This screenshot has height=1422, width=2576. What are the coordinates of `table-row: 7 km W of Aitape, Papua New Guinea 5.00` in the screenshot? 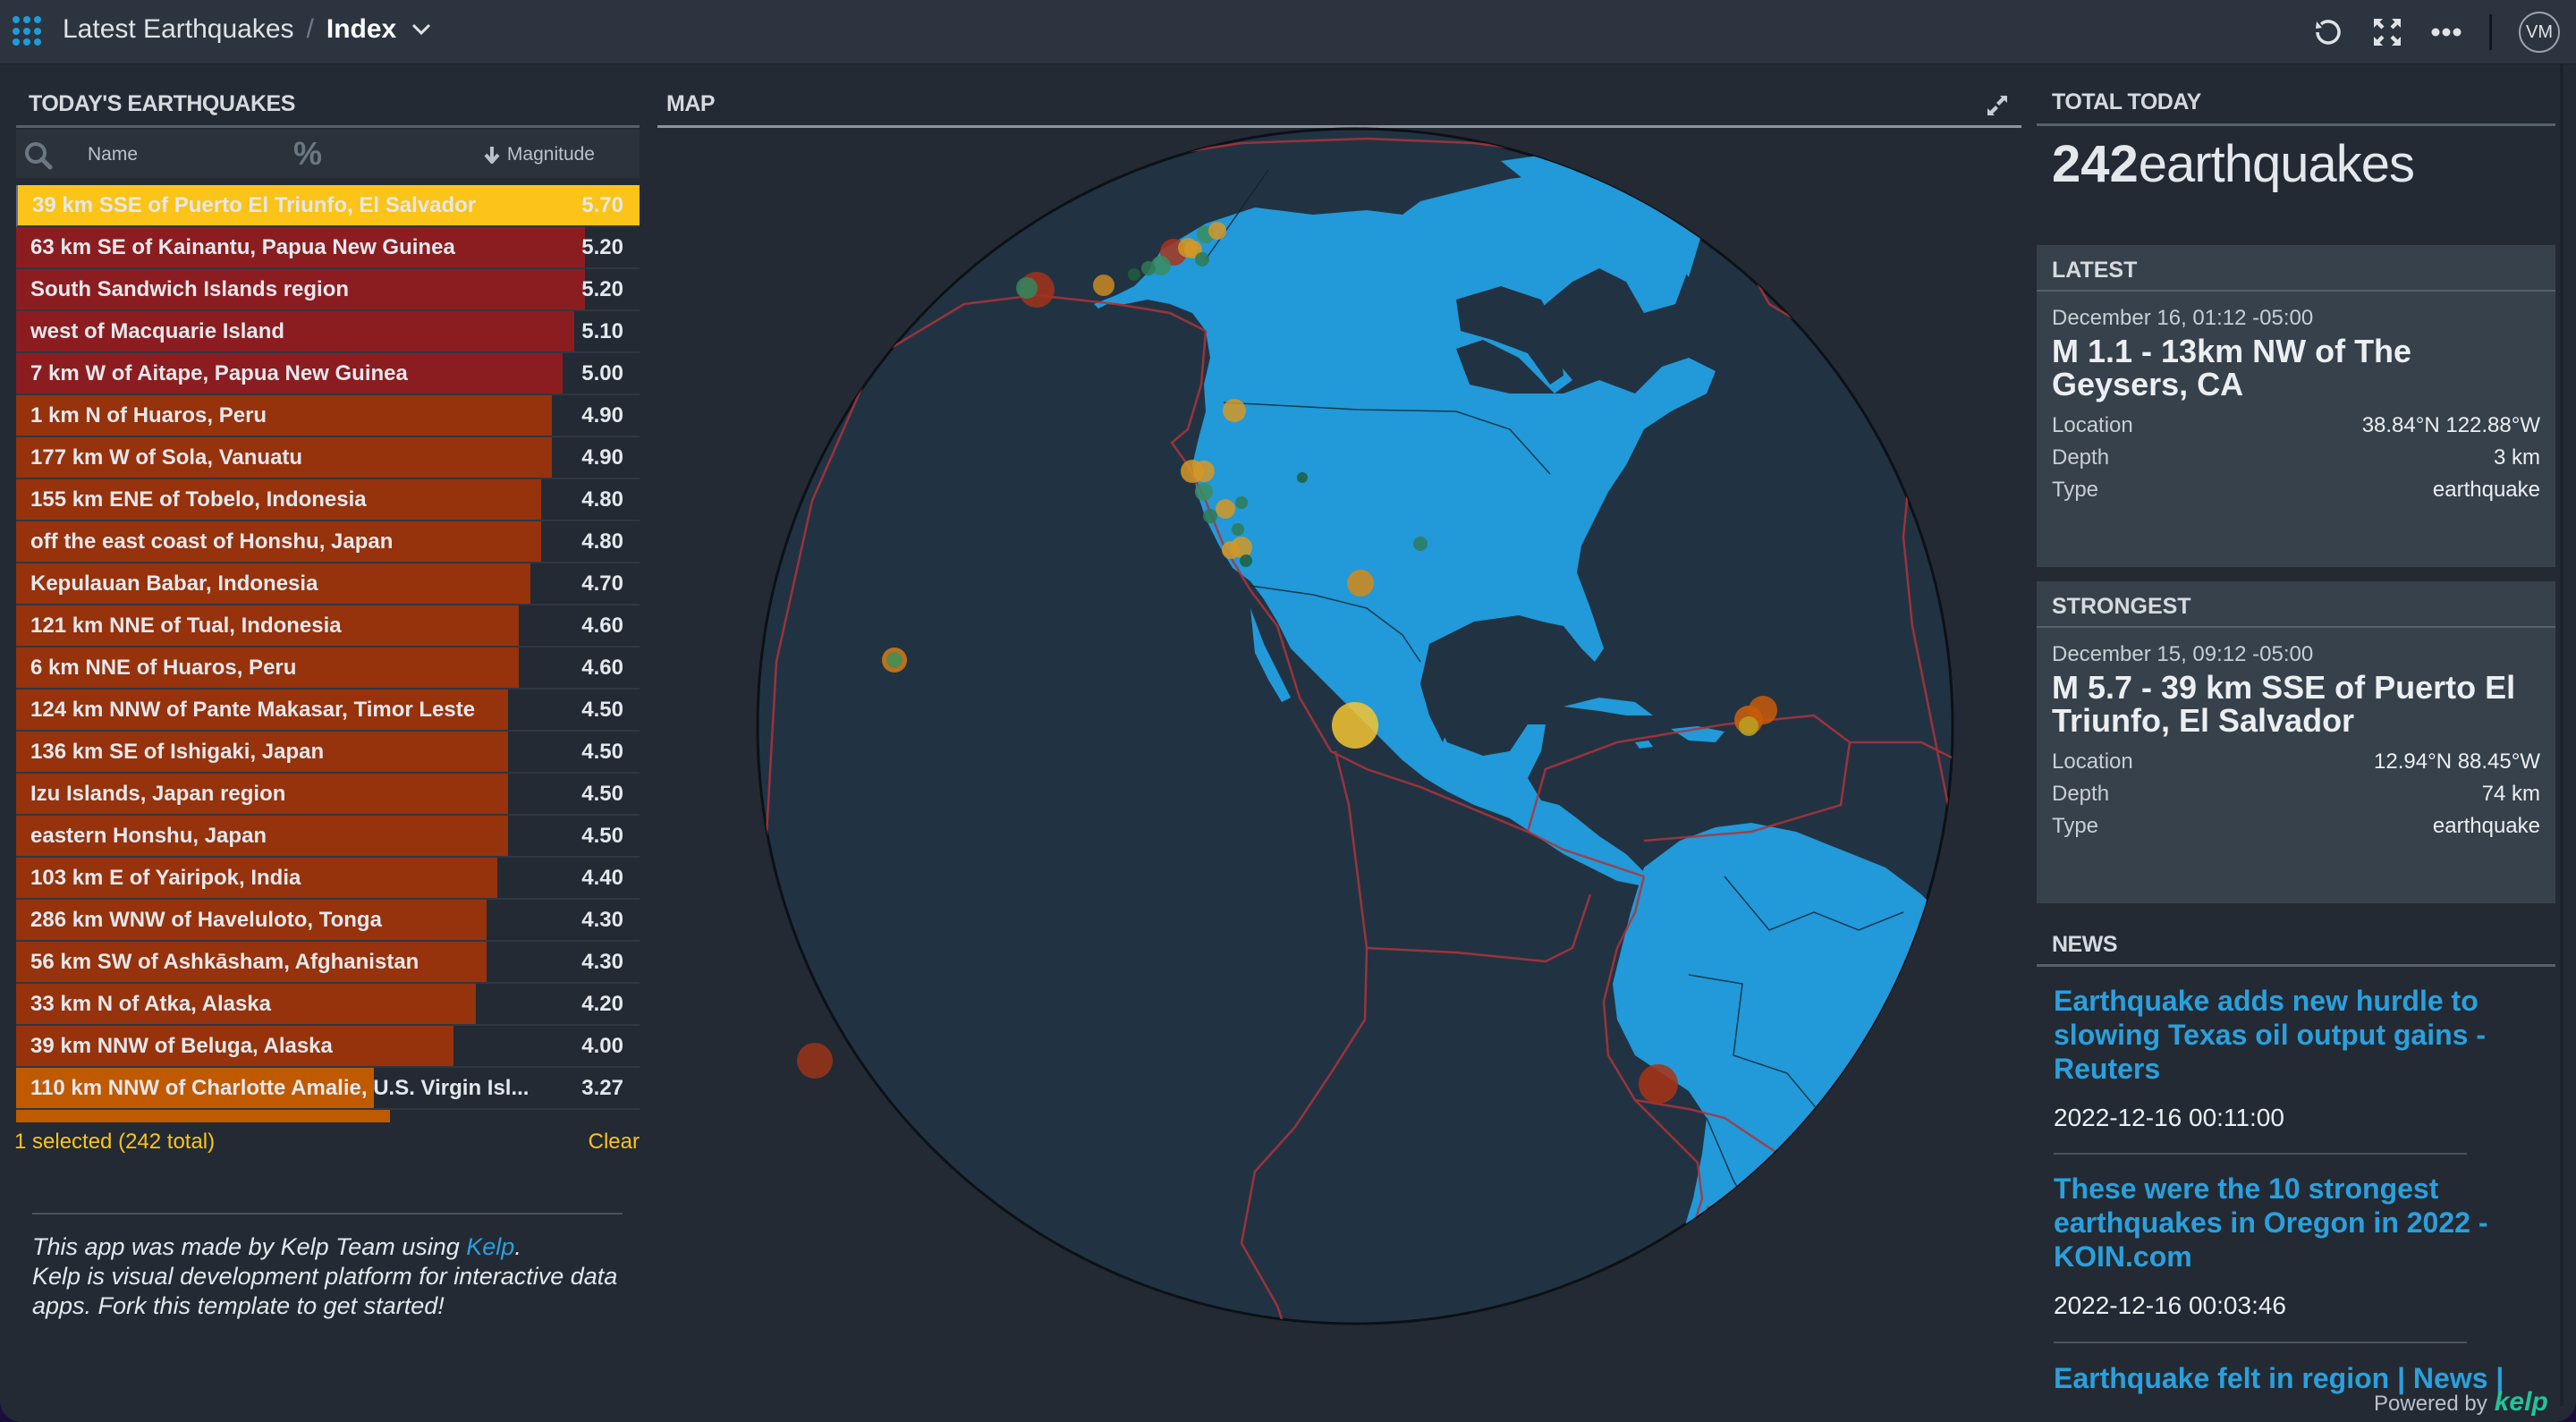 It's located at (328, 374).